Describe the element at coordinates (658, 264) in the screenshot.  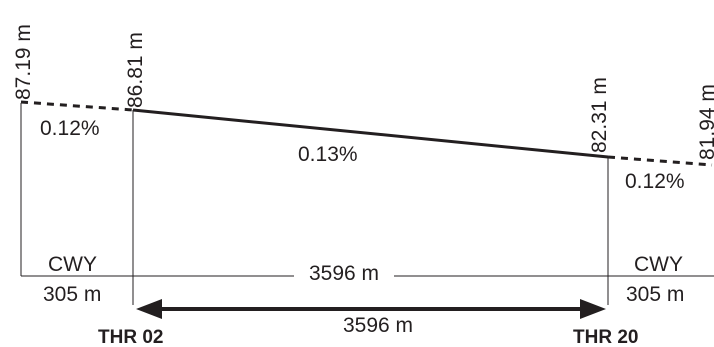
I see `cwy-east-label: CWY` at that location.